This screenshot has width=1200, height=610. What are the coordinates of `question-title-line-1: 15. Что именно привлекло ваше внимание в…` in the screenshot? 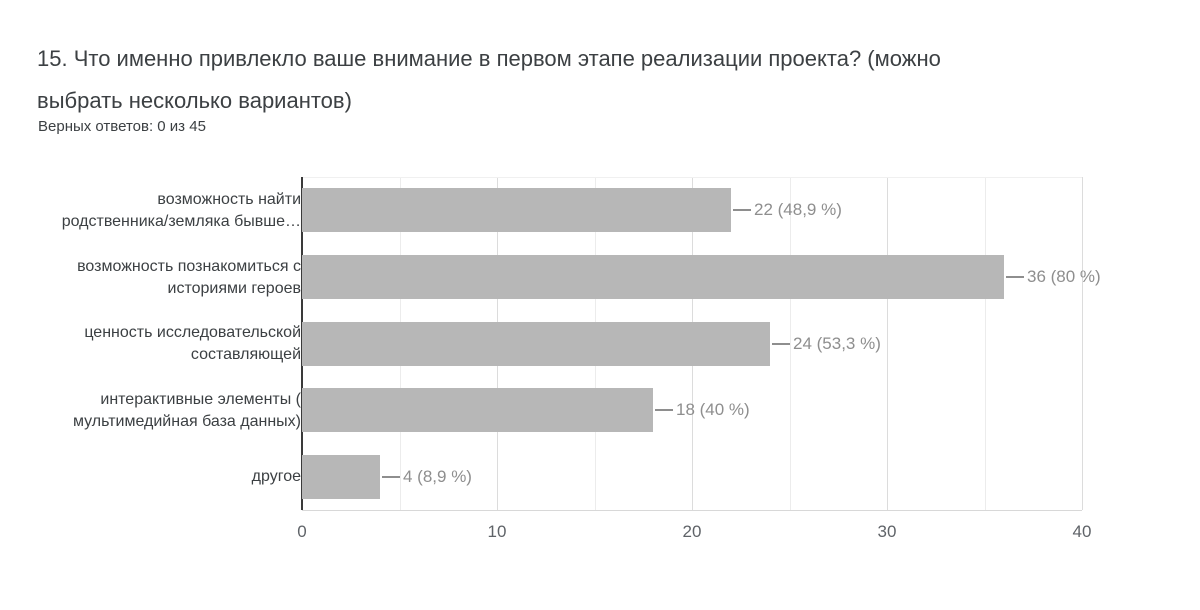 It's located at (489, 58).